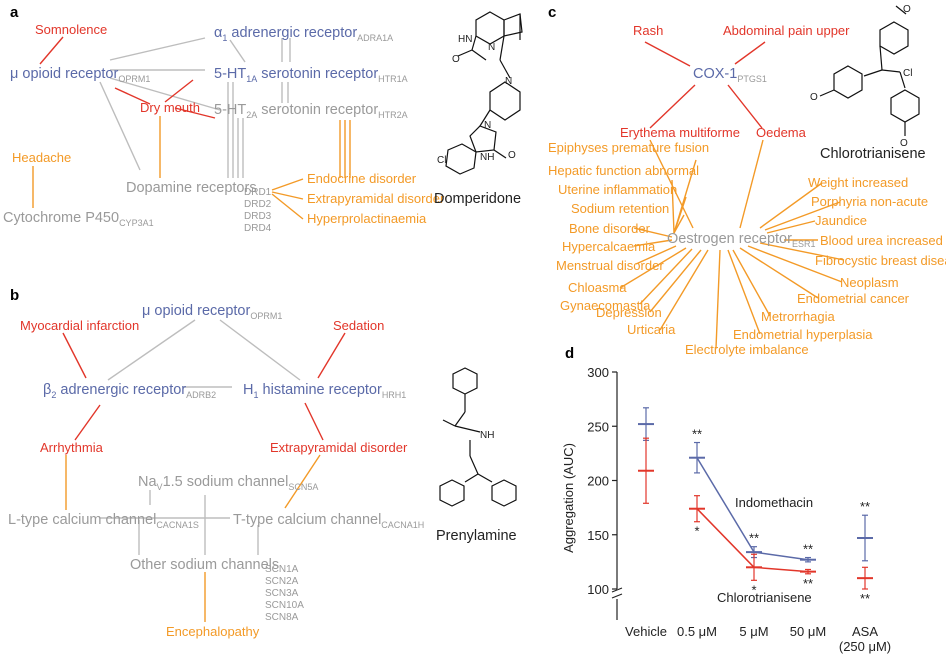 The height and width of the screenshot is (654, 946). I want to click on y-axis-label: Aggregation (AUC), so click(568, 498).